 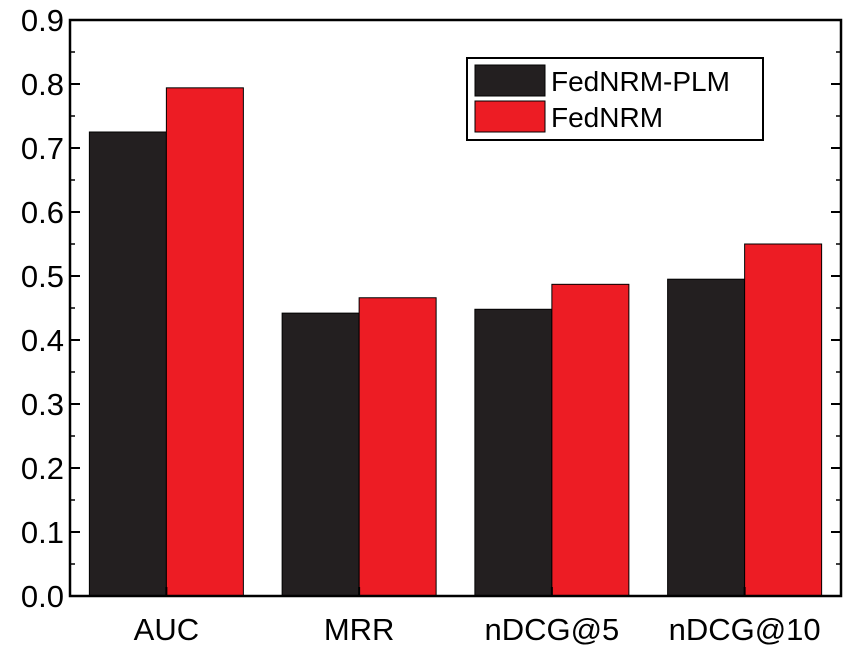 What do you see at coordinates (320, 454) in the screenshot?
I see `bar-fednrm-plm-mrr` at bounding box center [320, 454].